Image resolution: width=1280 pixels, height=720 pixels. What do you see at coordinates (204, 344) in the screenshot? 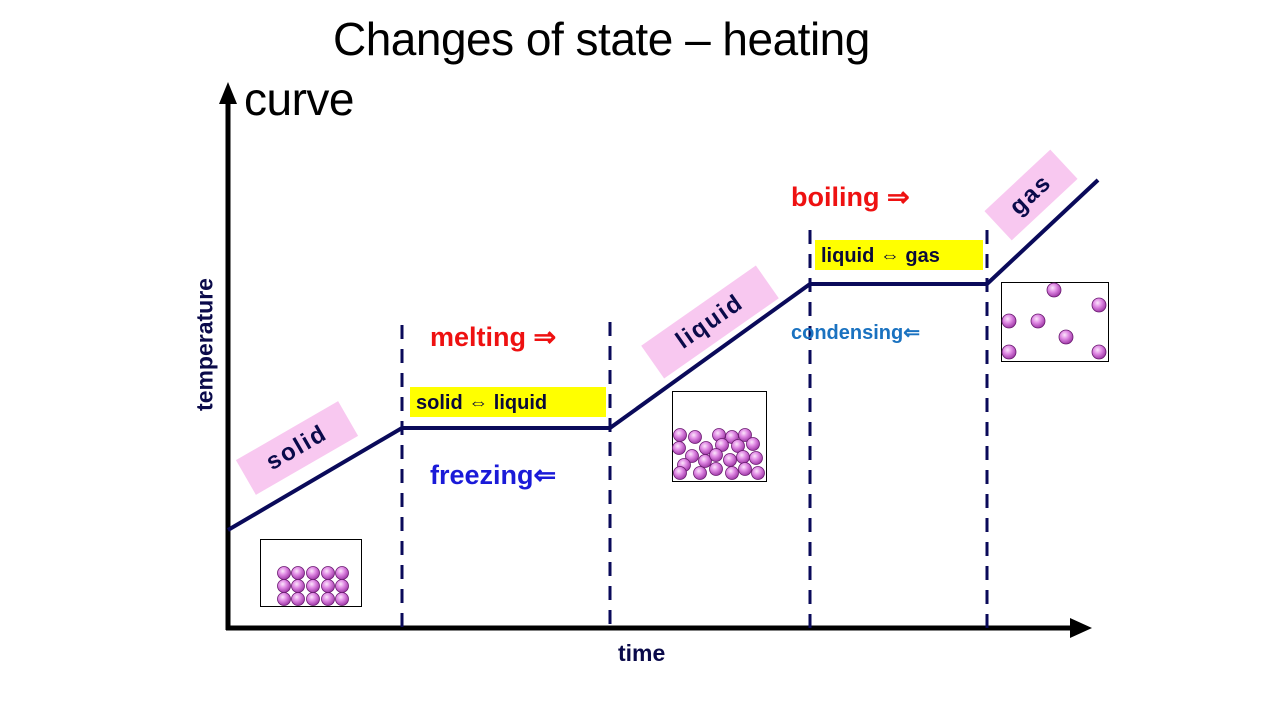
I see `y-axis-label: temperature` at bounding box center [204, 344].